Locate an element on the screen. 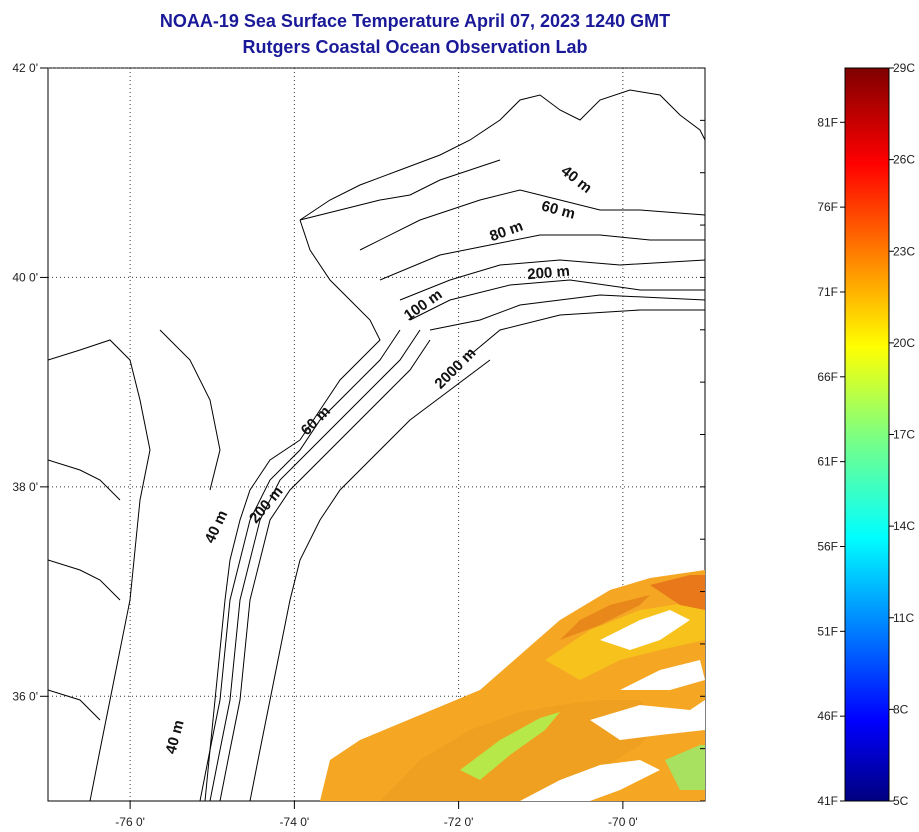  lon-tick-label: -70 0' is located at coordinates (623, 822).